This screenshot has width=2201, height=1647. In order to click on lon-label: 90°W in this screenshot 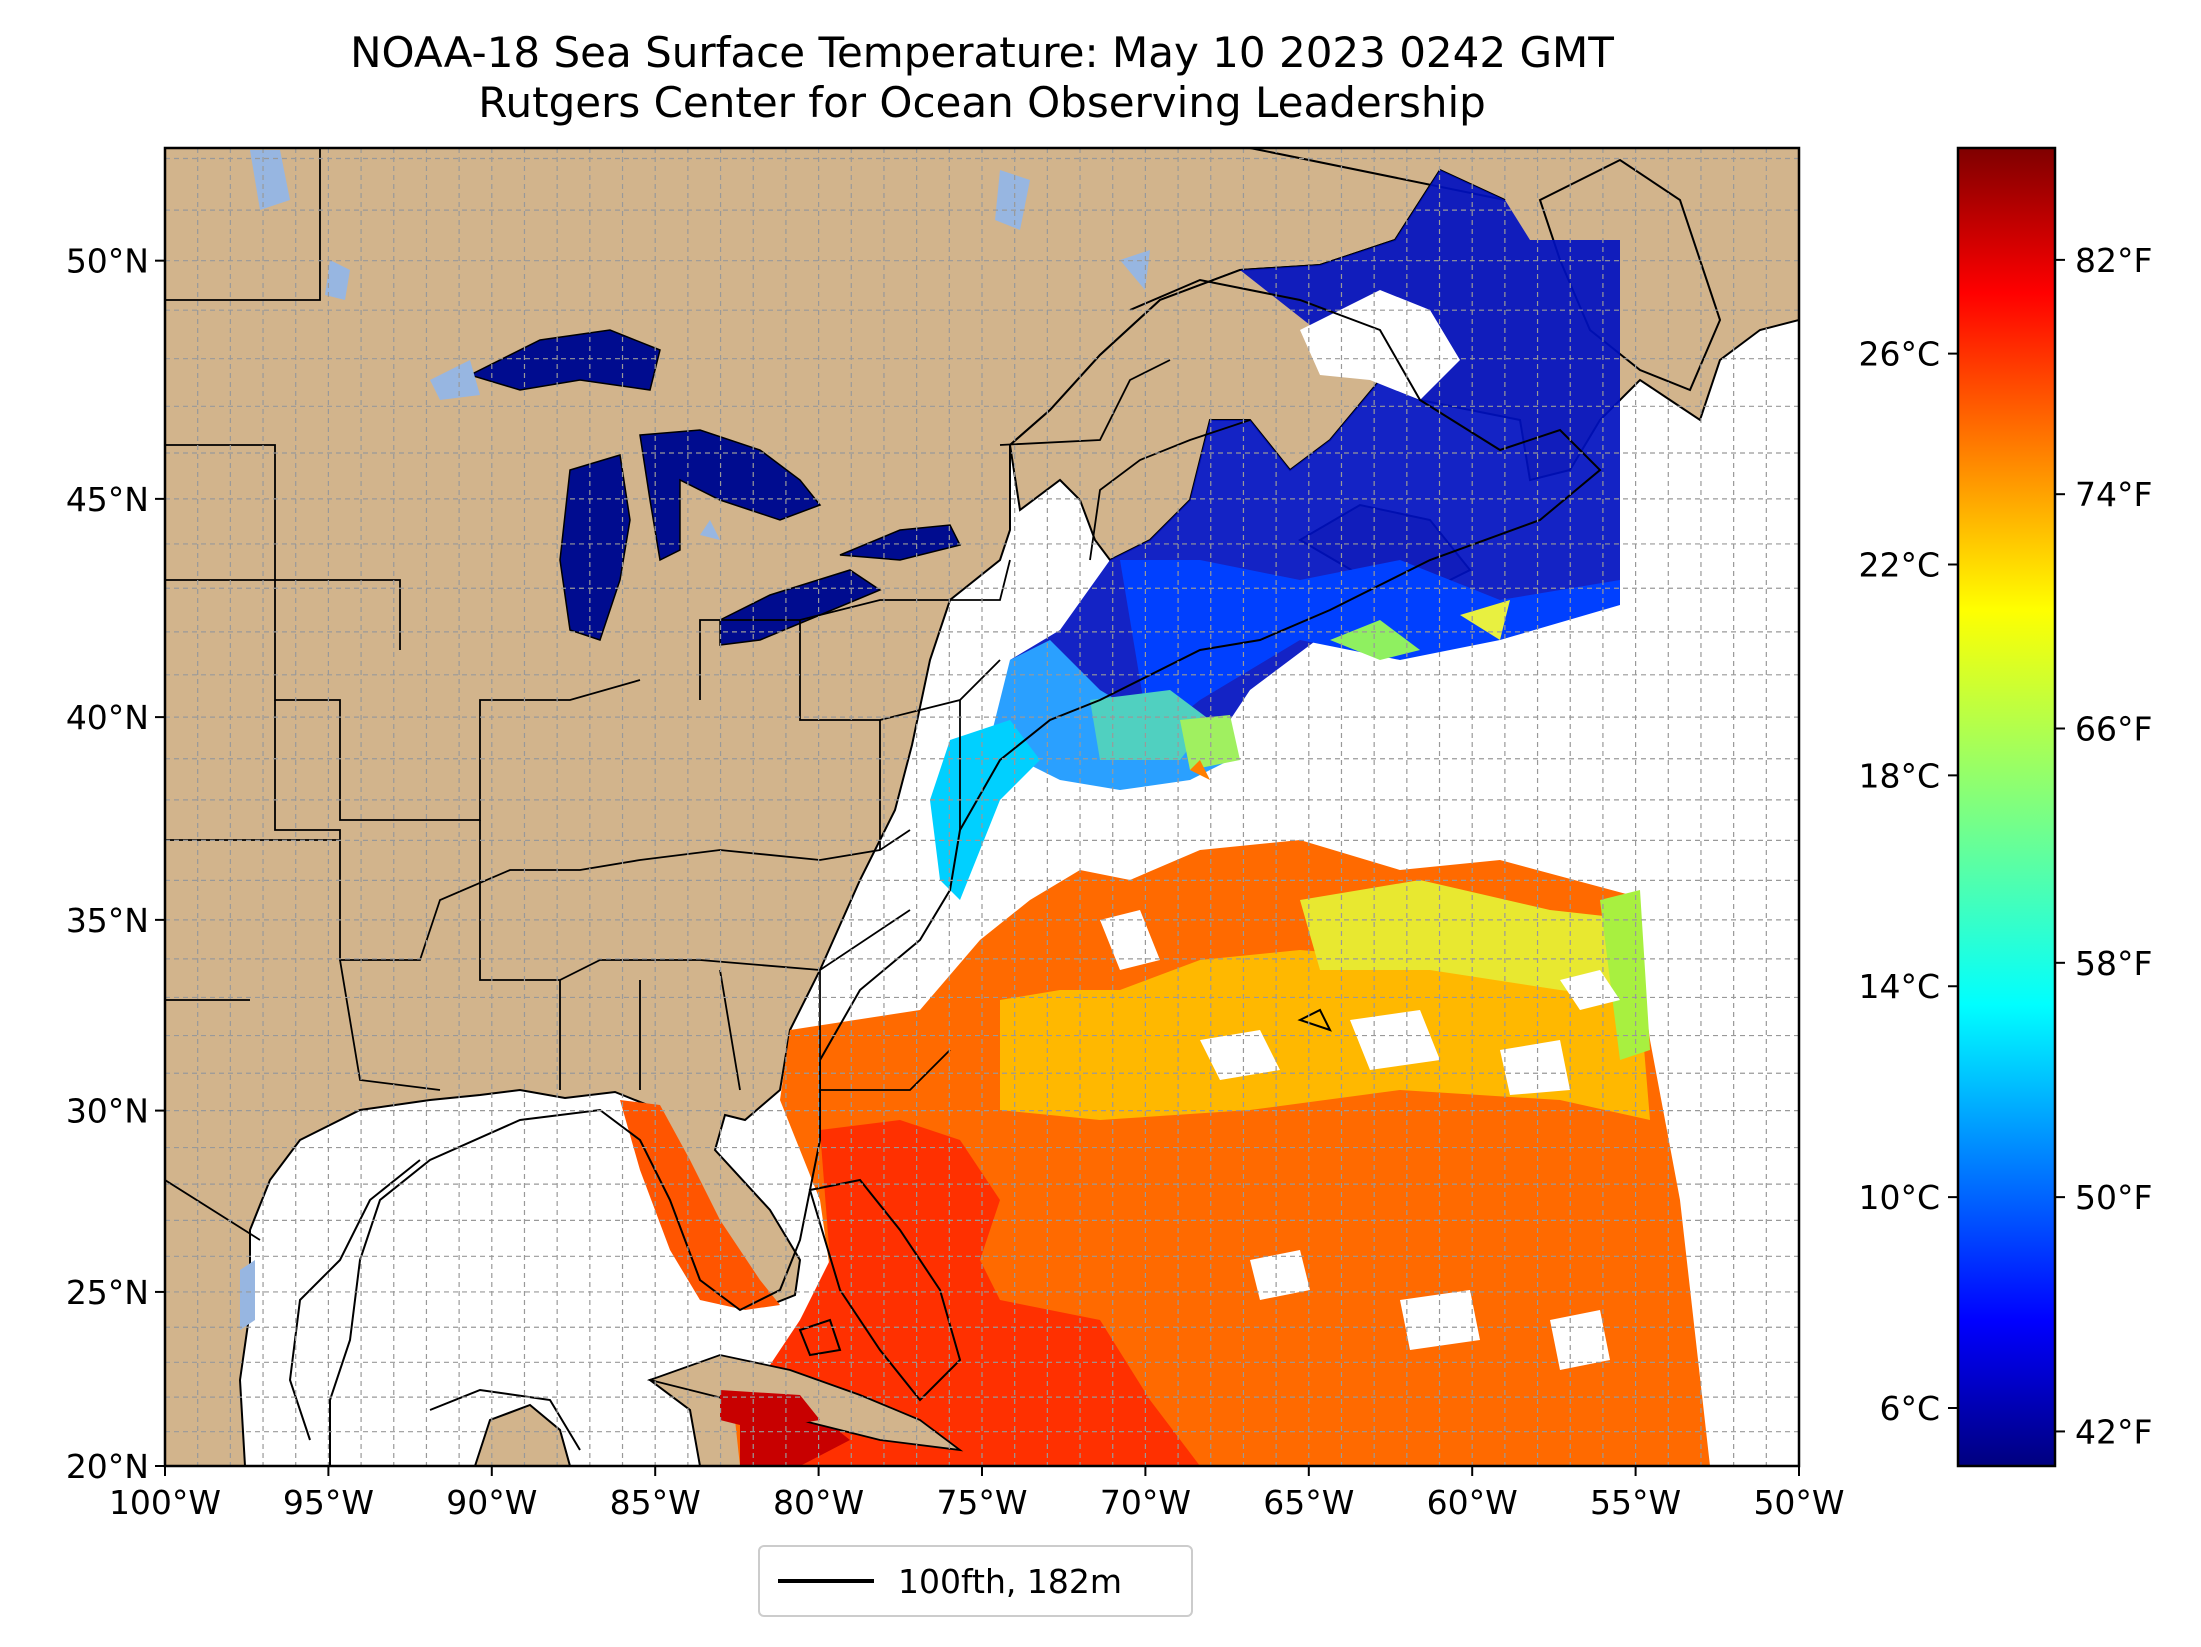, I will do `click(491, 1502)`.